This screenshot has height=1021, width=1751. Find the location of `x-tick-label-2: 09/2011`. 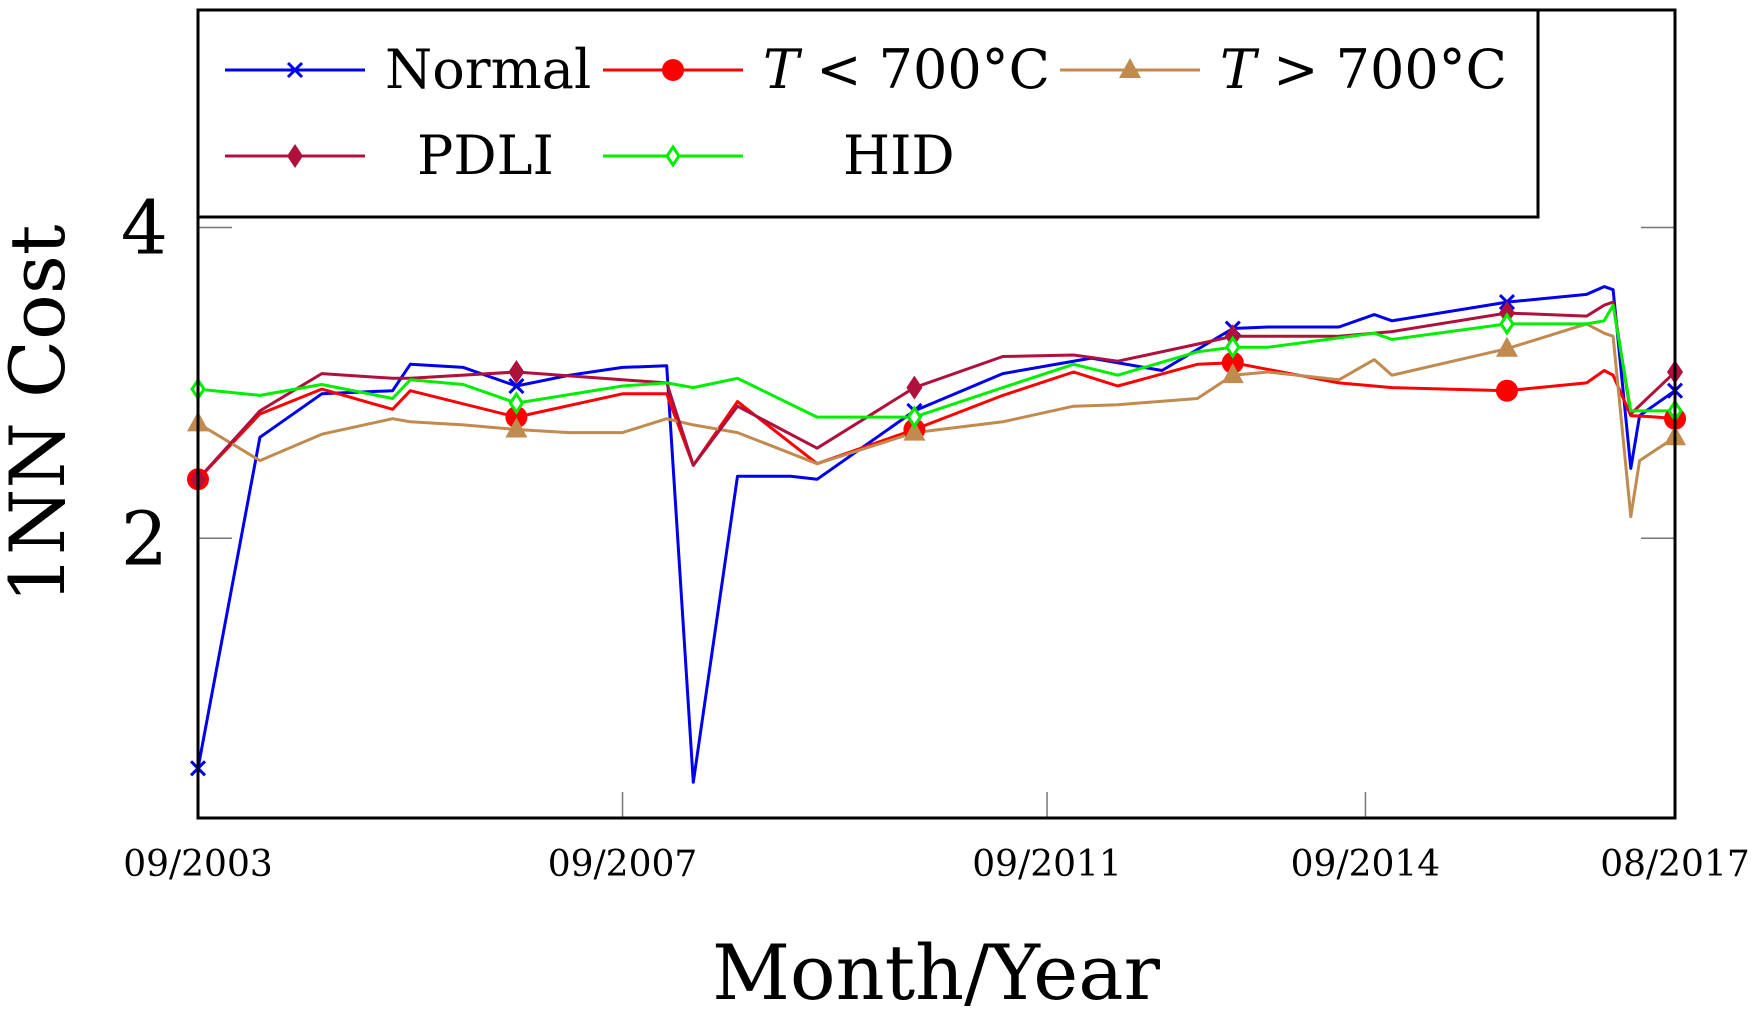

x-tick-label-2: 09/2011 is located at coordinates (1047, 864).